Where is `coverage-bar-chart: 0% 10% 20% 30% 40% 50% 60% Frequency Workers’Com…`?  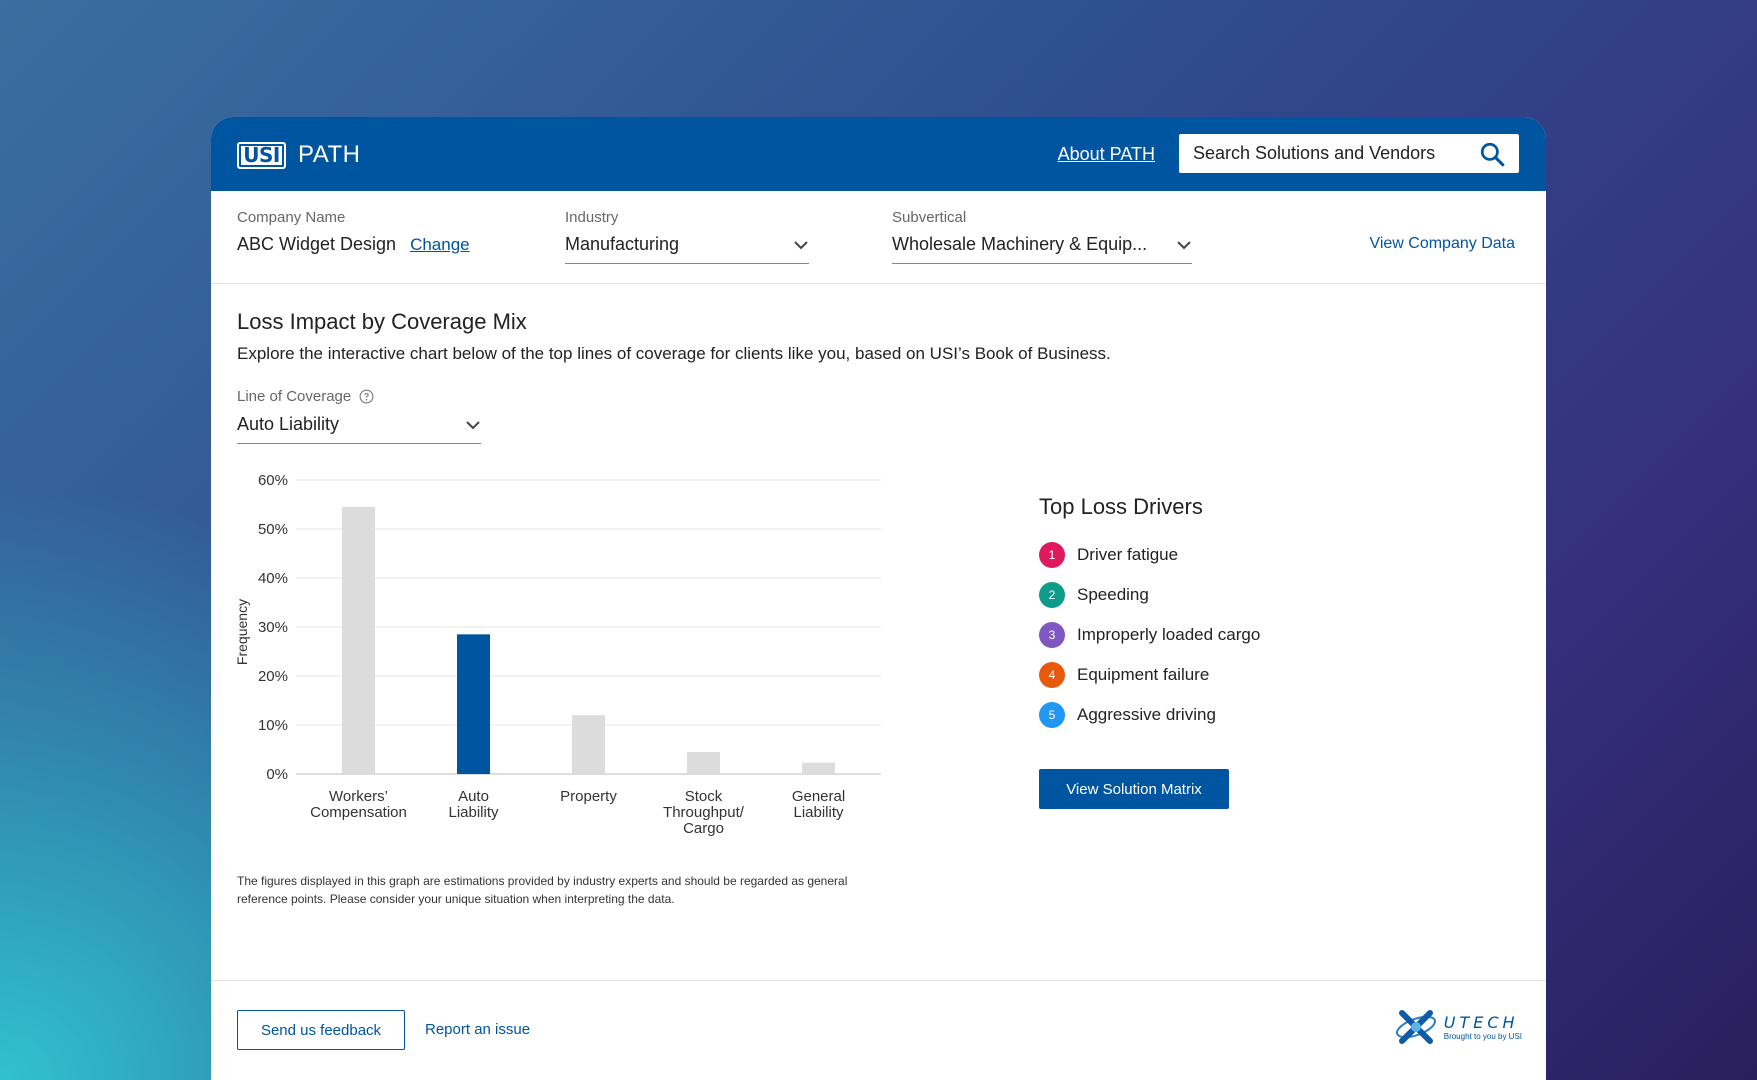
coverage-bar-chart: 0% 10% 20% 30% 40% 50% 60% Frequency Workers’Com… is located at coordinates (557, 654).